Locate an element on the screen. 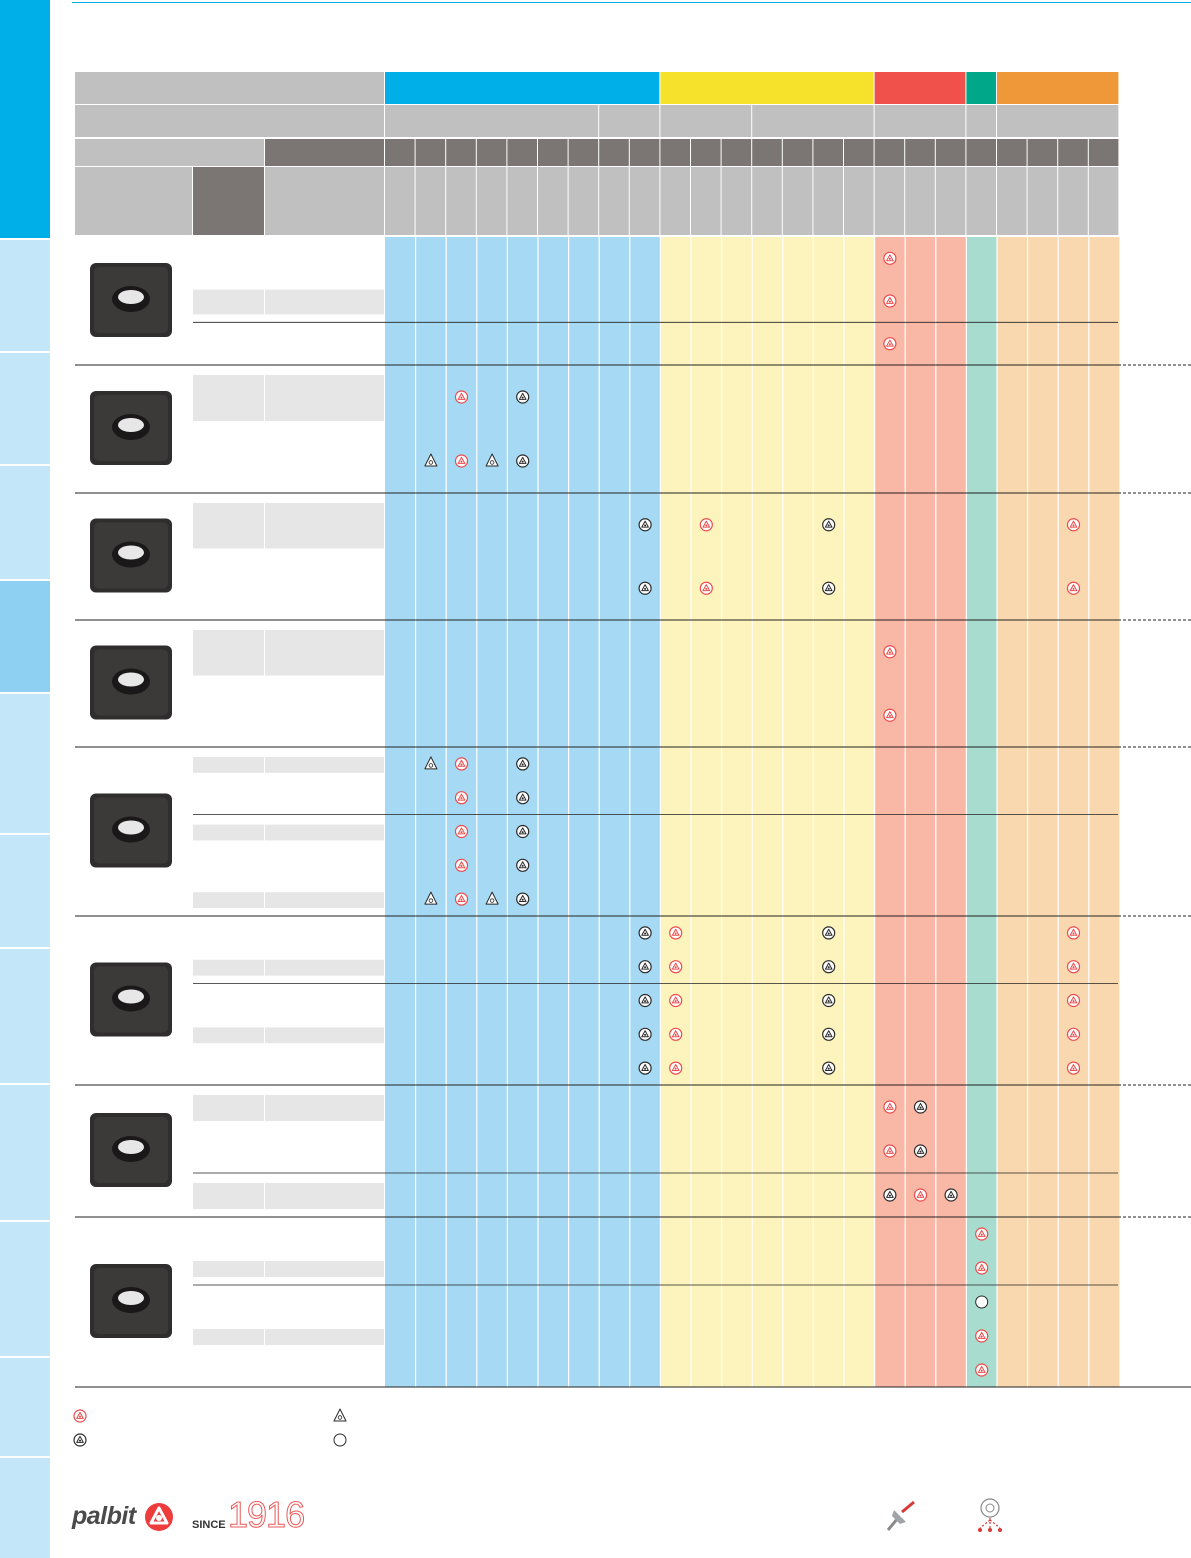  sidebar-tail is located at coordinates (25, 1508).